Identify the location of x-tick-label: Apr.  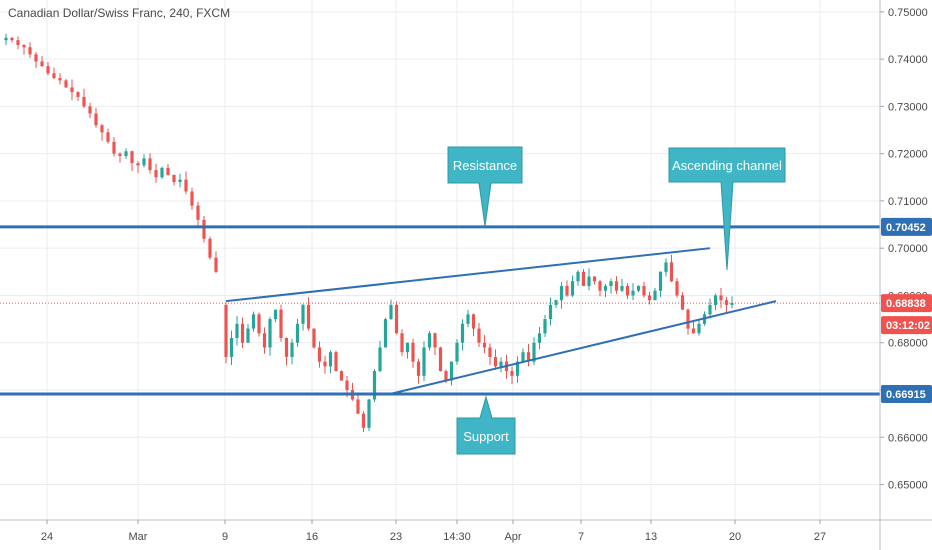
(512, 537).